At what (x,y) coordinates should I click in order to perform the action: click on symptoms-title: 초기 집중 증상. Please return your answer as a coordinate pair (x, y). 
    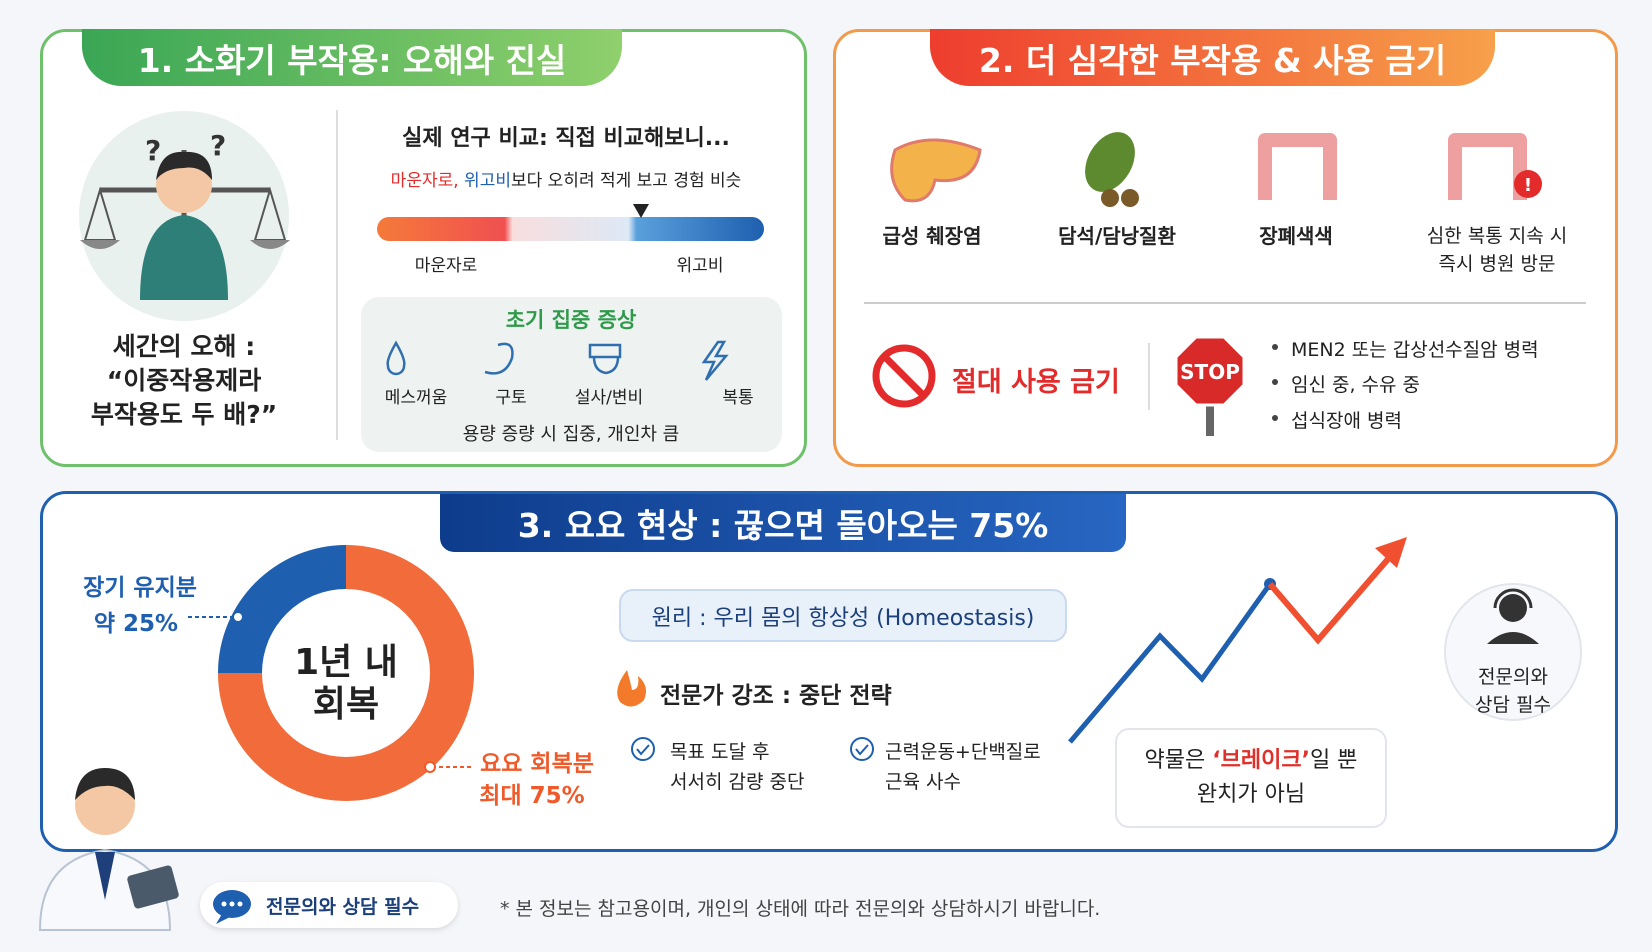
    Looking at the image, I should click on (571, 320).